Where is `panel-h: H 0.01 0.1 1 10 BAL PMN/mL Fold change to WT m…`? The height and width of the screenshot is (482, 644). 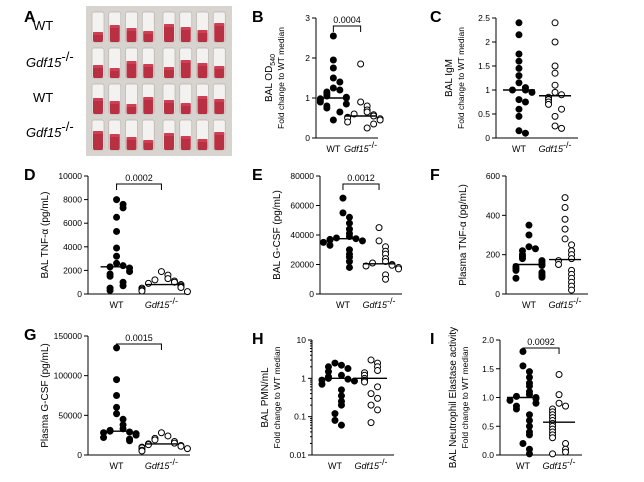 panel-h: H 0.01 0.1 1 10 BAL PMN/mL Fold change to WT m… is located at coordinates (323, 401).